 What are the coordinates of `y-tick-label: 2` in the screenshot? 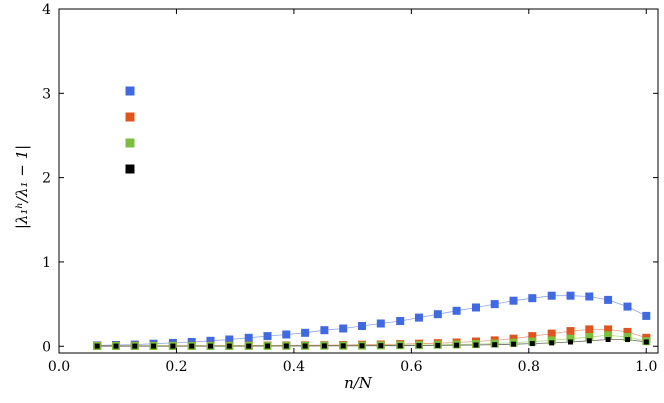 It's located at (46, 179).